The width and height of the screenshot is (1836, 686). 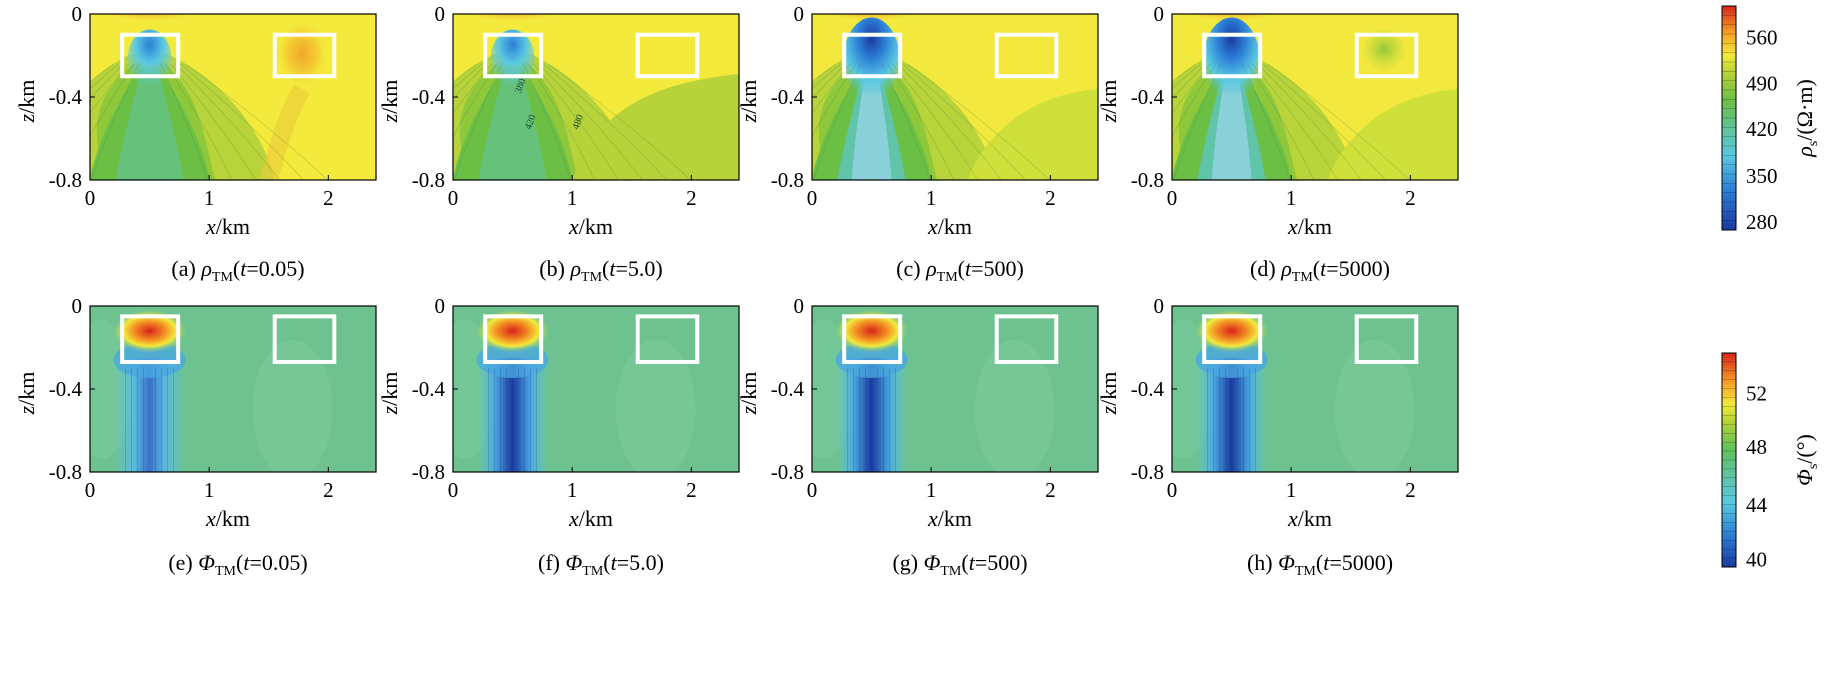 What do you see at coordinates (600, 270) in the screenshot?
I see `panel-caption: (b) ρTM(t=5.0)` at bounding box center [600, 270].